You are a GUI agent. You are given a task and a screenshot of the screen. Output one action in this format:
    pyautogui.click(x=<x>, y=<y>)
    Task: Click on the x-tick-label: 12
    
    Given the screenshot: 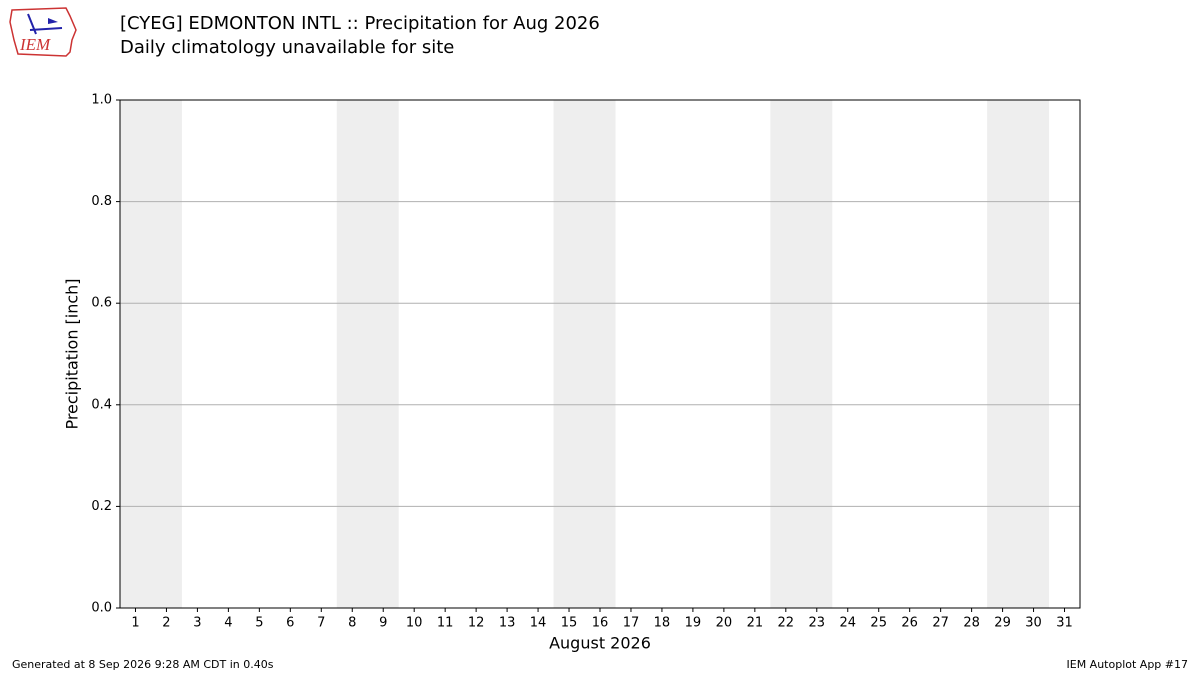 What is the action you would take?
    pyautogui.click(x=476, y=623)
    